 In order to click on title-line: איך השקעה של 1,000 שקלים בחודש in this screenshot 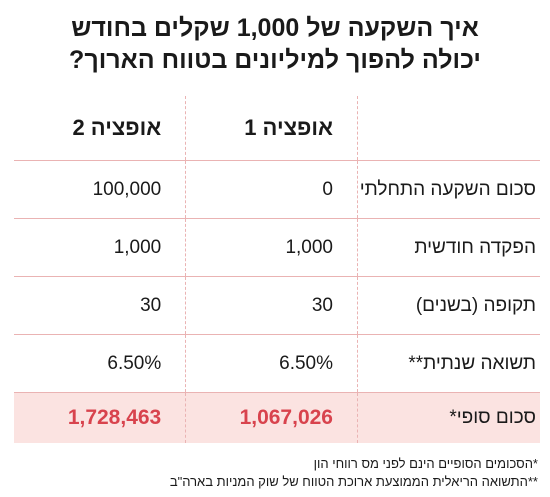, I will do `click(275, 28)`.